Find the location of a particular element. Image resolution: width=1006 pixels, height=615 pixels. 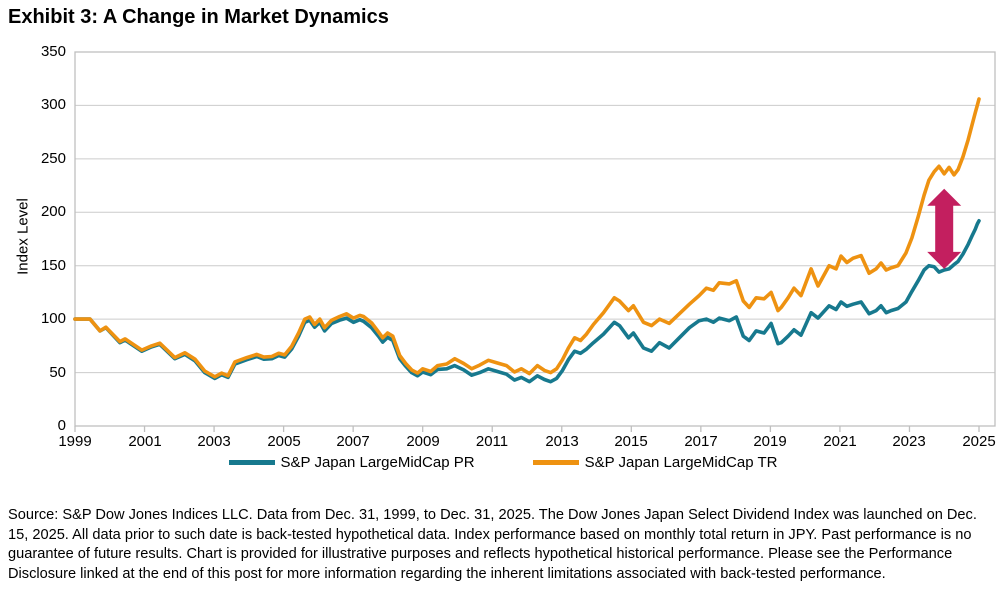

legend-item-pr: S&P Japan LargeMidCap PR is located at coordinates (351, 462).